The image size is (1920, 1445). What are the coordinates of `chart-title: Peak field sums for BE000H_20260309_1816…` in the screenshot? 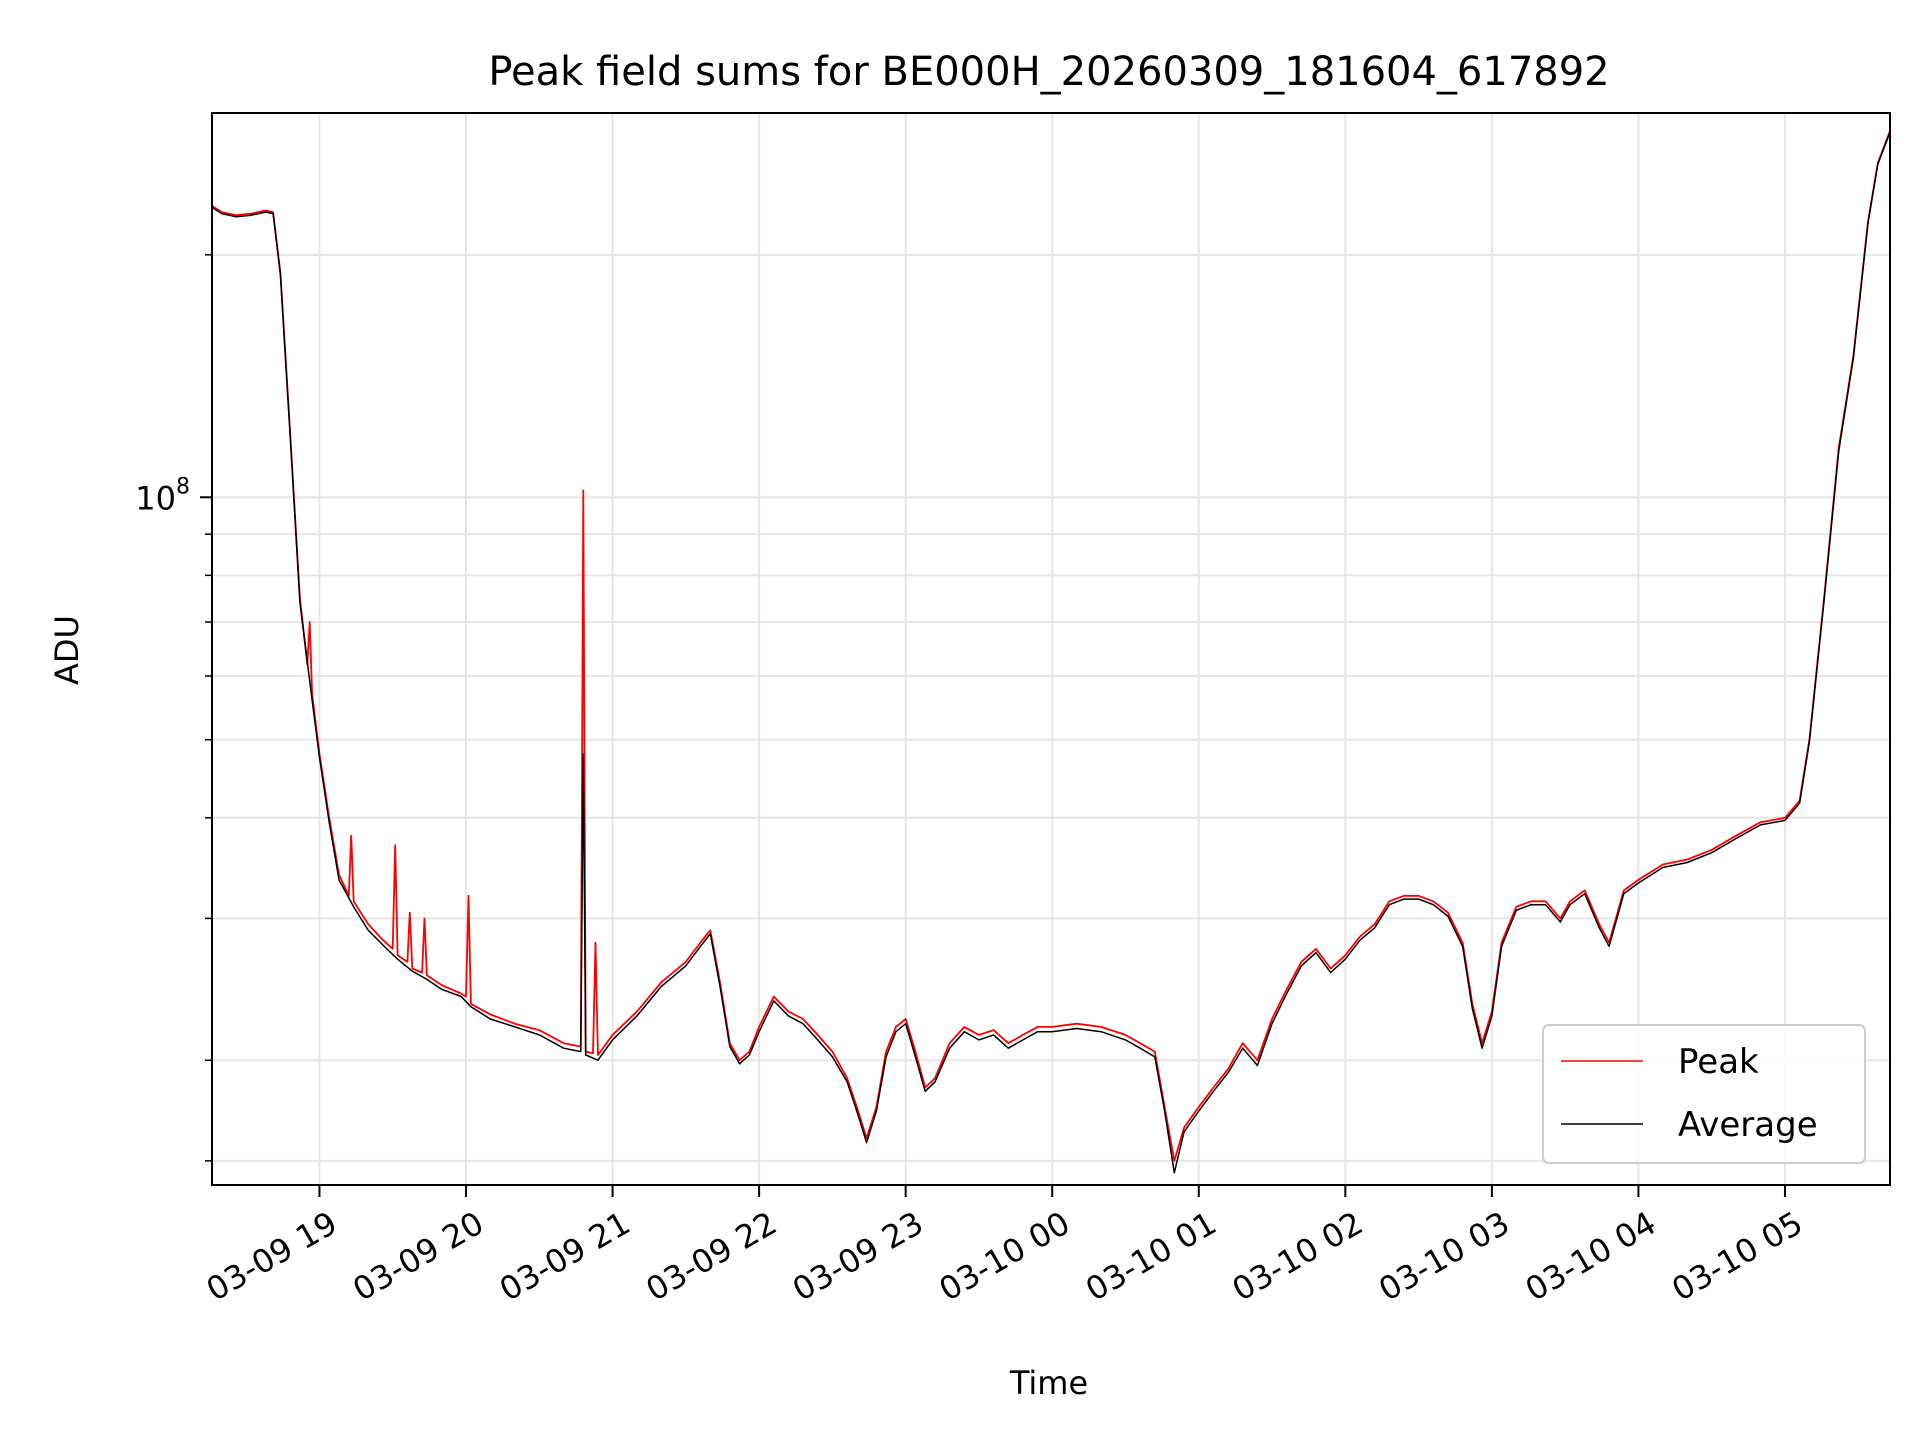 It's located at (1048, 72).